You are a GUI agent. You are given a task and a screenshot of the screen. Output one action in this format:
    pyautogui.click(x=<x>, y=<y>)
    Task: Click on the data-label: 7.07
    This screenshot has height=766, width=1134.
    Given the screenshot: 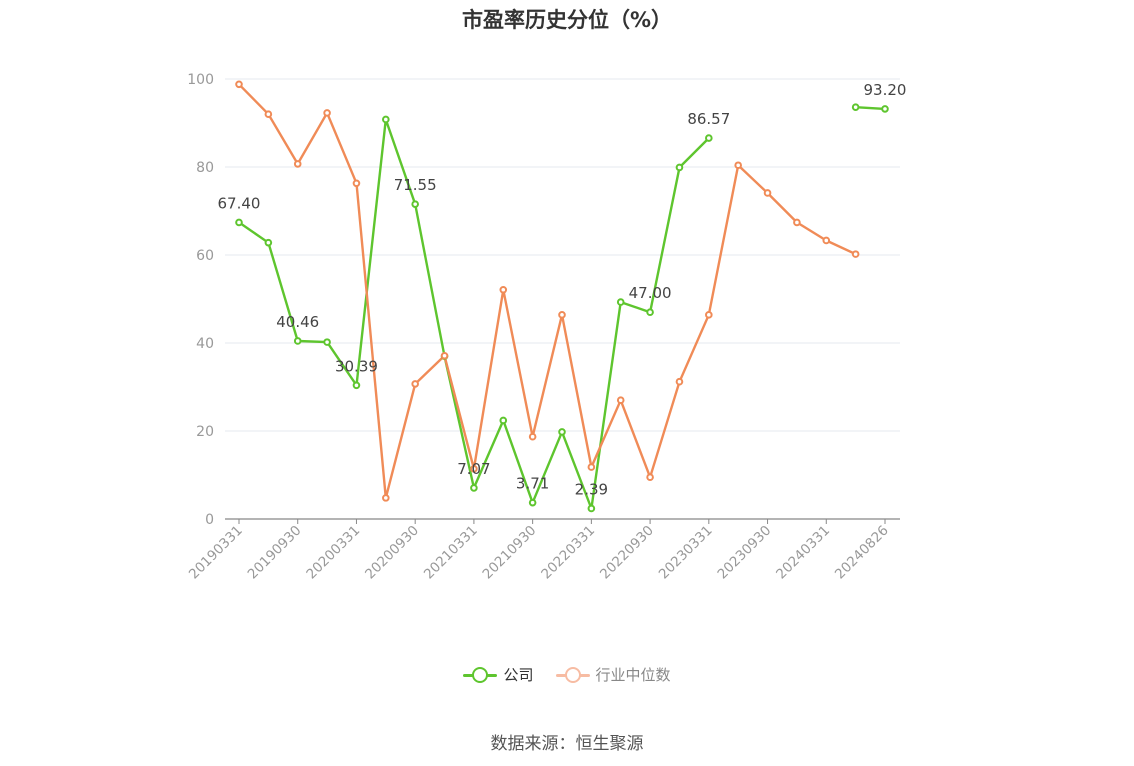 What is the action you would take?
    pyautogui.click(x=473, y=469)
    